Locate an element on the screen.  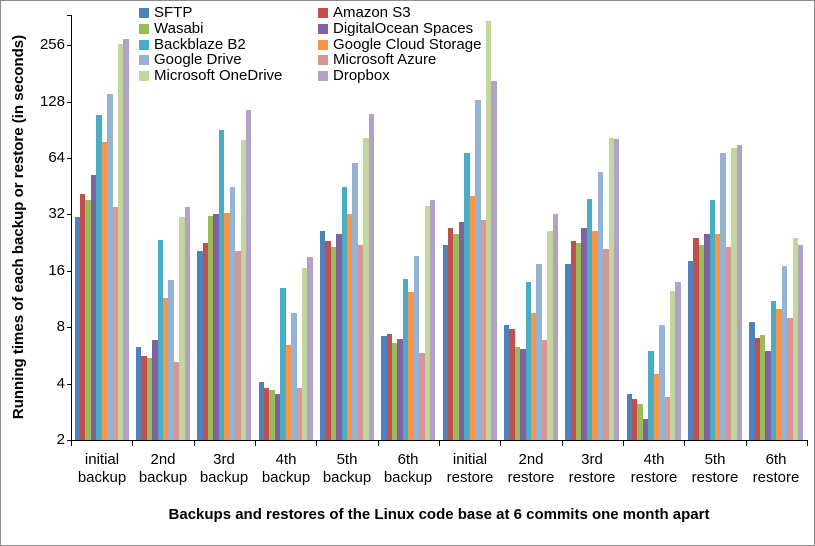
bar-backblaze-b2-2nd-backup is located at coordinates (160, 339).